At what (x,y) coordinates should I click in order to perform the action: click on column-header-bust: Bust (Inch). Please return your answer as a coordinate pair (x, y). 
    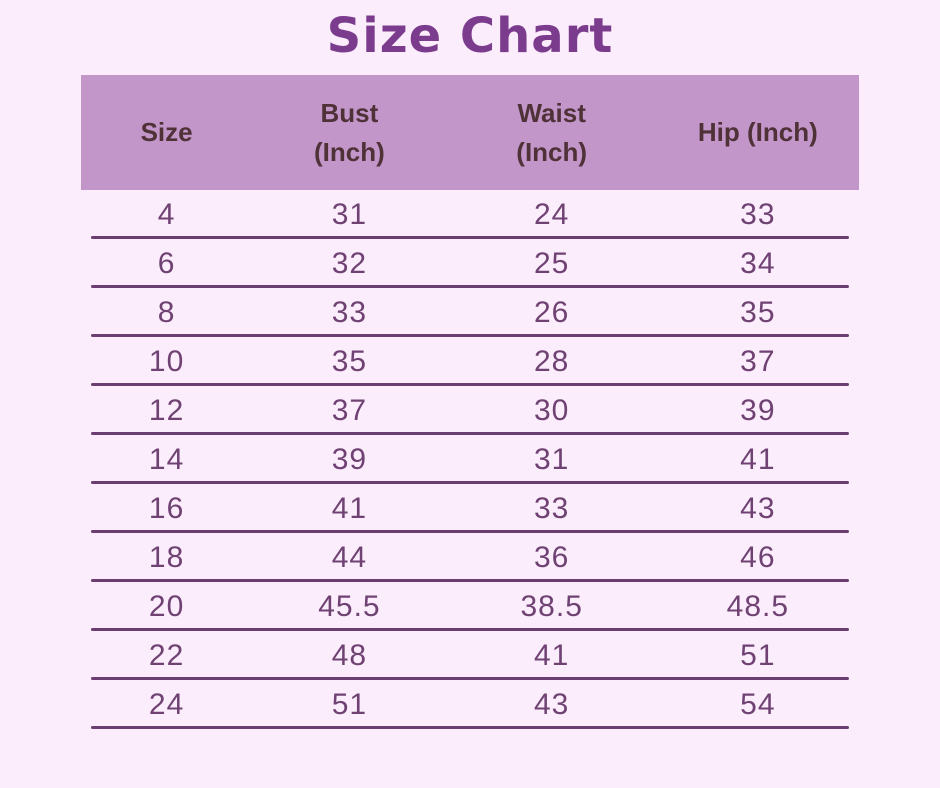
    Looking at the image, I should click on (349, 132).